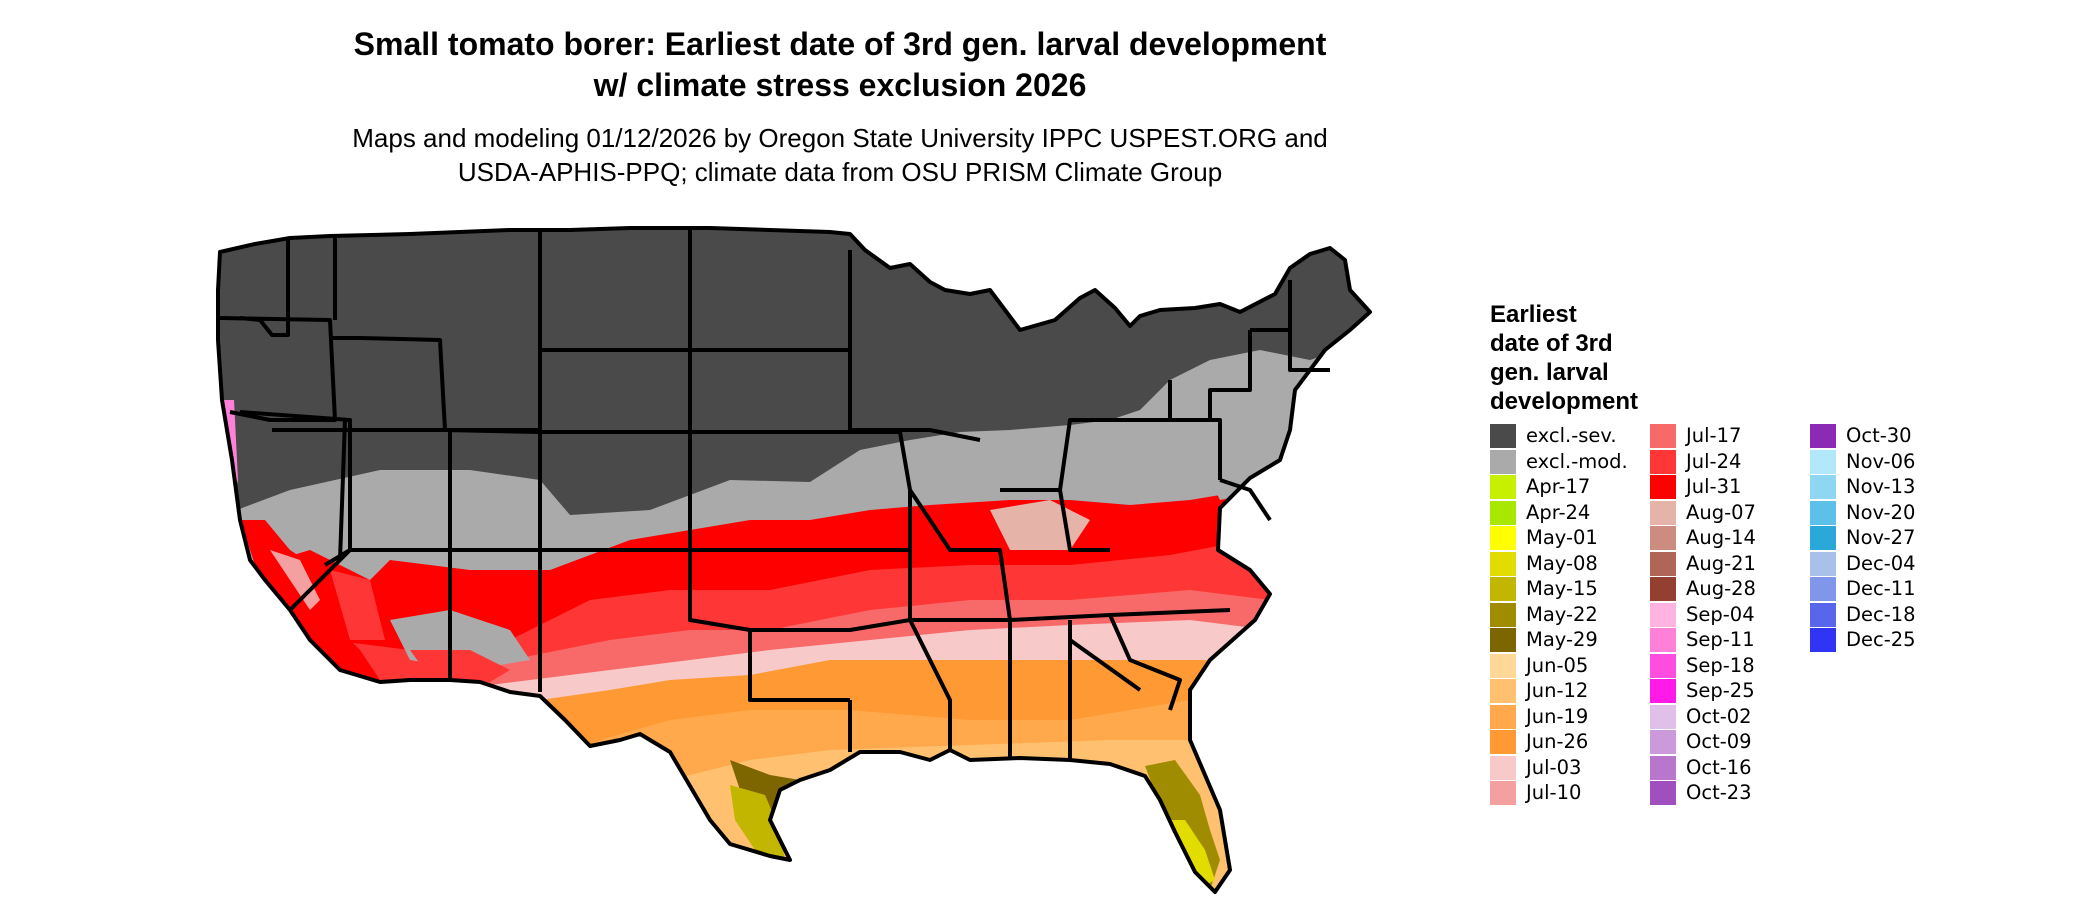  I want to click on legend-item: Dec-18, so click(1895, 615).